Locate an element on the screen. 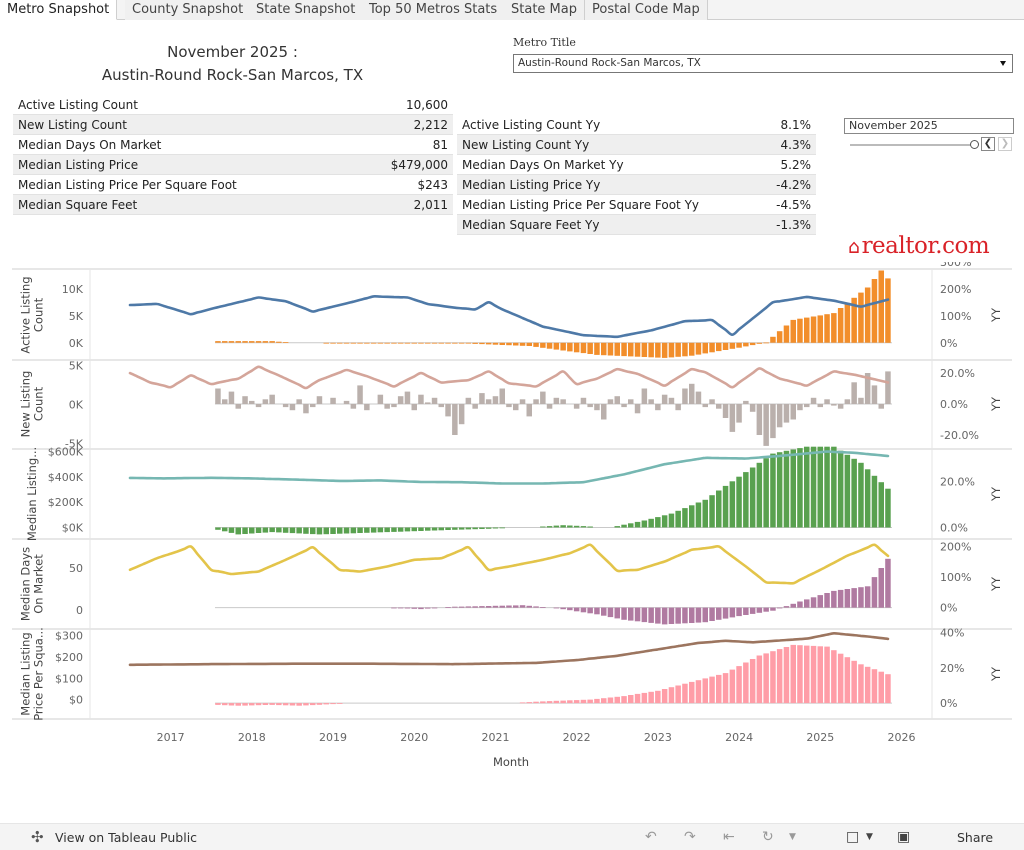  next-month-button: ❯ is located at coordinates (1005, 144).